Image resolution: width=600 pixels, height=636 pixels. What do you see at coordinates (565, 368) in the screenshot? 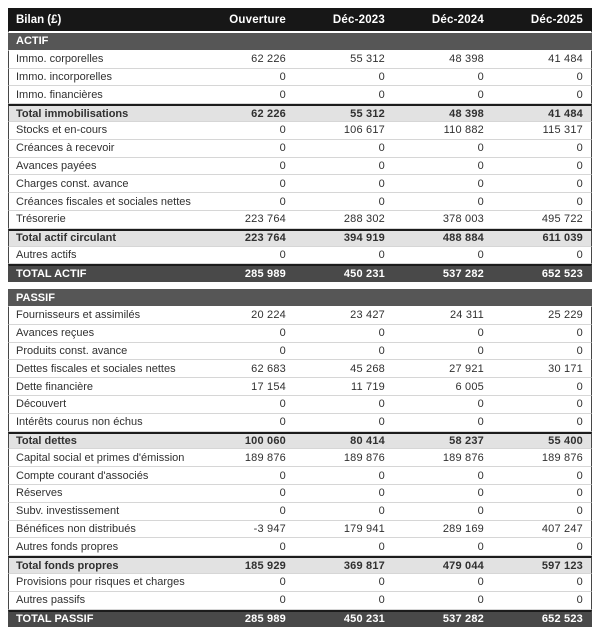
I see `cell-value: 30 171` at bounding box center [565, 368].